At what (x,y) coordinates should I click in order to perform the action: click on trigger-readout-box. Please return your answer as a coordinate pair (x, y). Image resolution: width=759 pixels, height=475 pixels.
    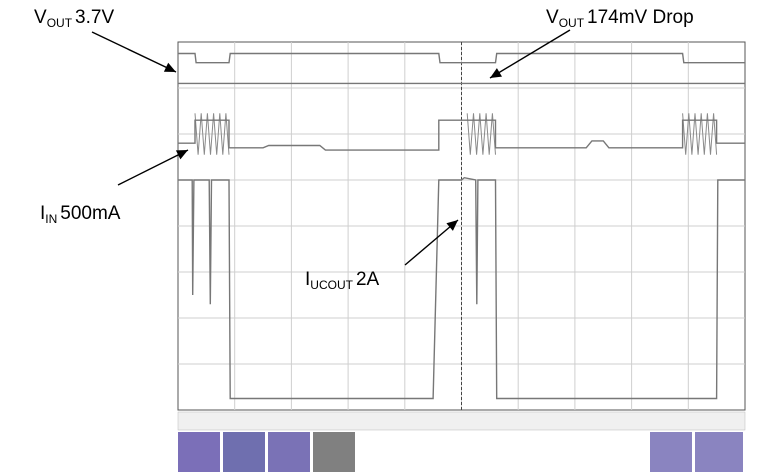
    Looking at the image, I should click on (719, 452).